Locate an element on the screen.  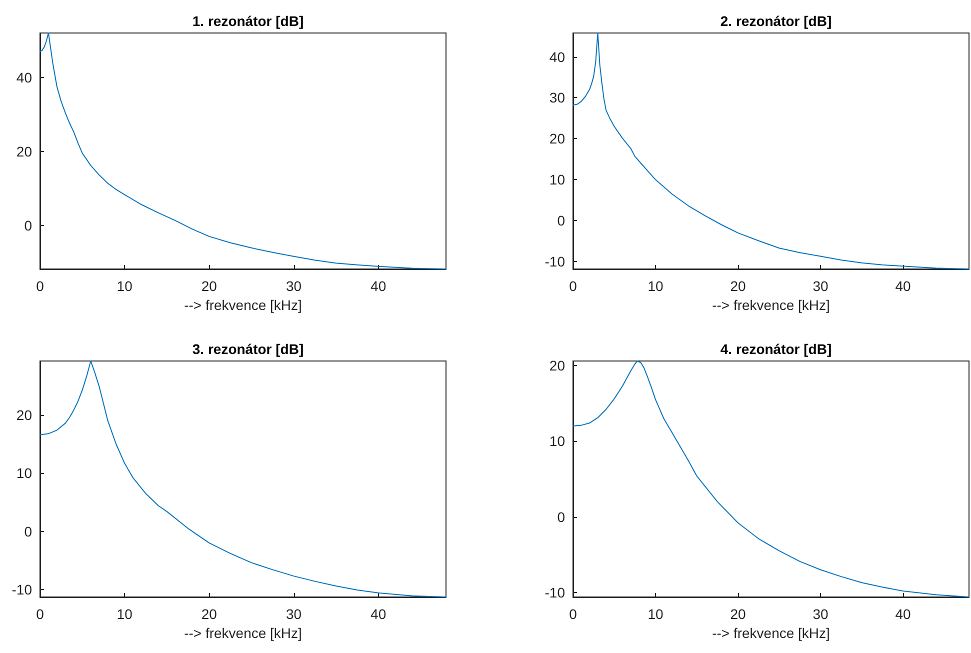
chart-title: 2. rezonátor [dB] is located at coordinates (776, 21).